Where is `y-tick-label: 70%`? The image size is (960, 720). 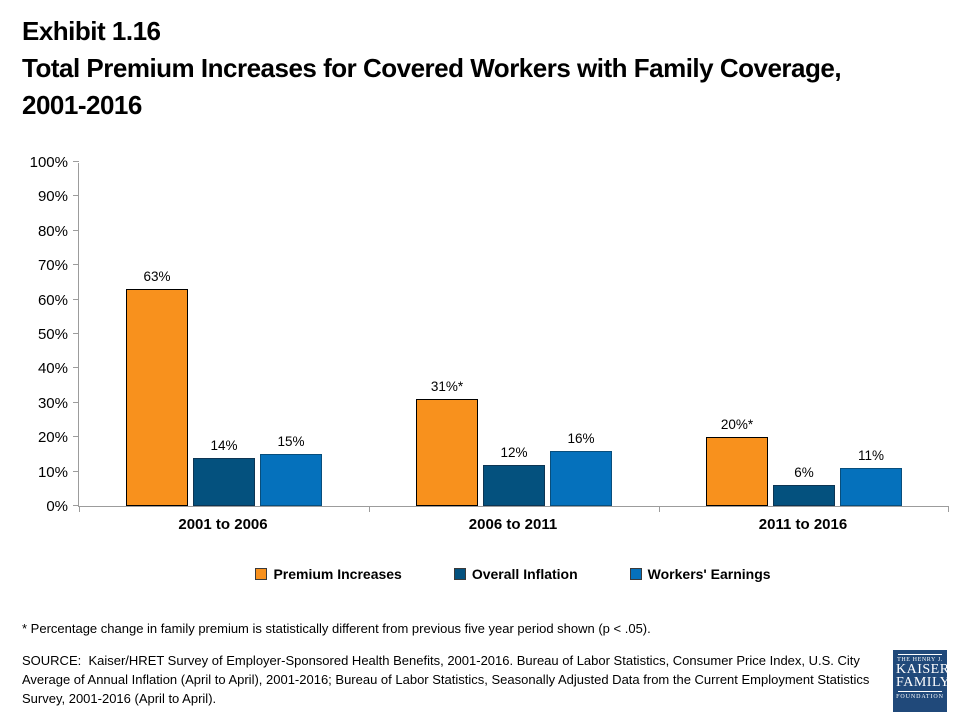 y-tick-label: 70% is located at coordinates (52, 266).